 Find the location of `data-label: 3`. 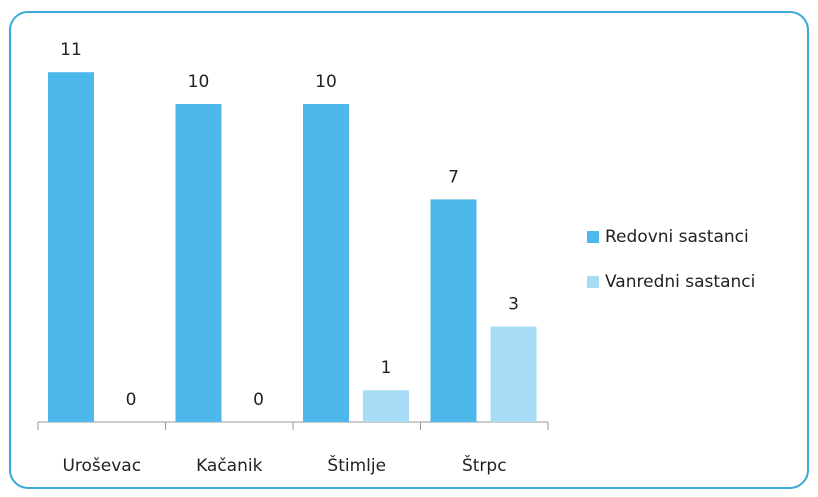

data-label: 3 is located at coordinates (513, 305).